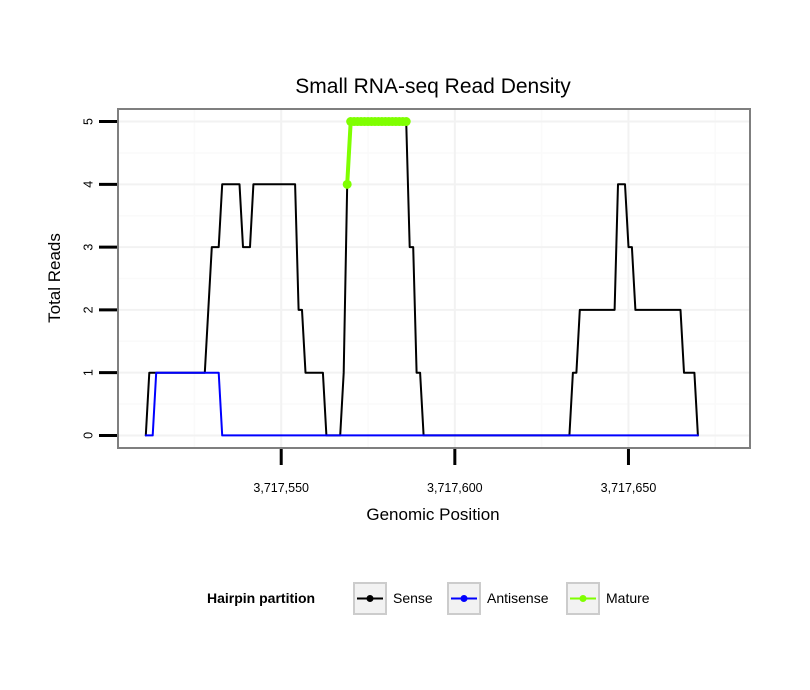 This screenshot has width=810, height=690. What do you see at coordinates (583, 598) in the screenshot?
I see `legend-dot-mature` at bounding box center [583, 598].